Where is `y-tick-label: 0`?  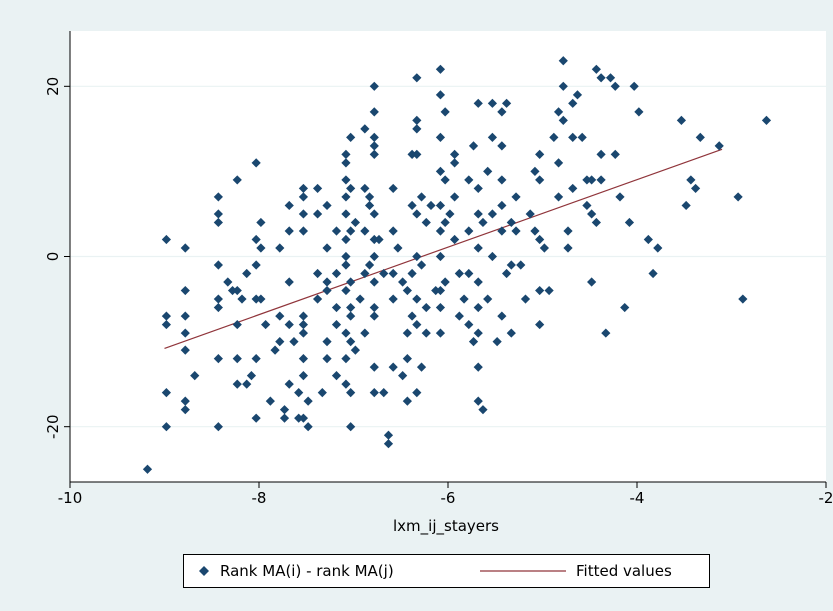
y-tick-label: 0 is located at coordinates (53, 257).